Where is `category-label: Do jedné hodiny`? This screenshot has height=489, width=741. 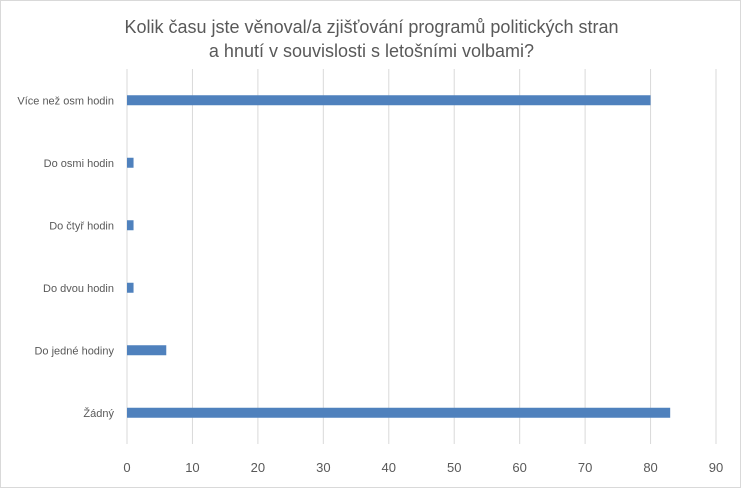 category-label: Do jedné hodiny is located at coordinates (74, 351).